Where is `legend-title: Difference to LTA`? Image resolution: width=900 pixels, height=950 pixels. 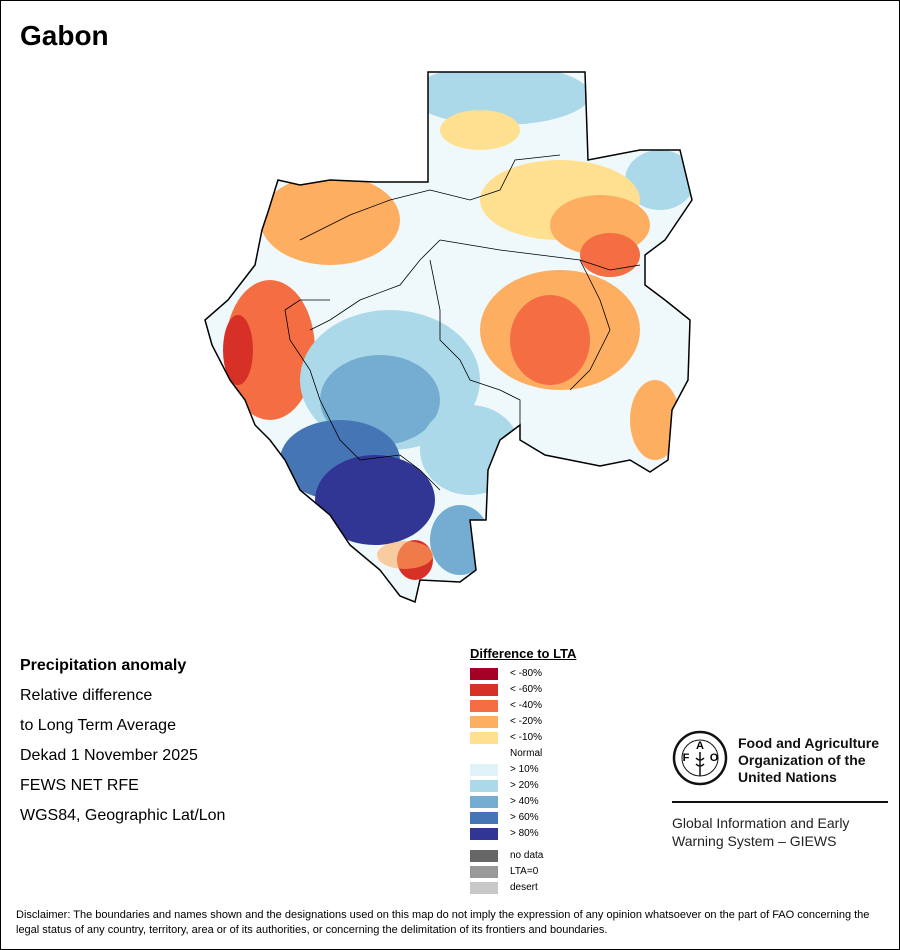 legend-title: Difference to LTA is located at coordinates (523, 653).